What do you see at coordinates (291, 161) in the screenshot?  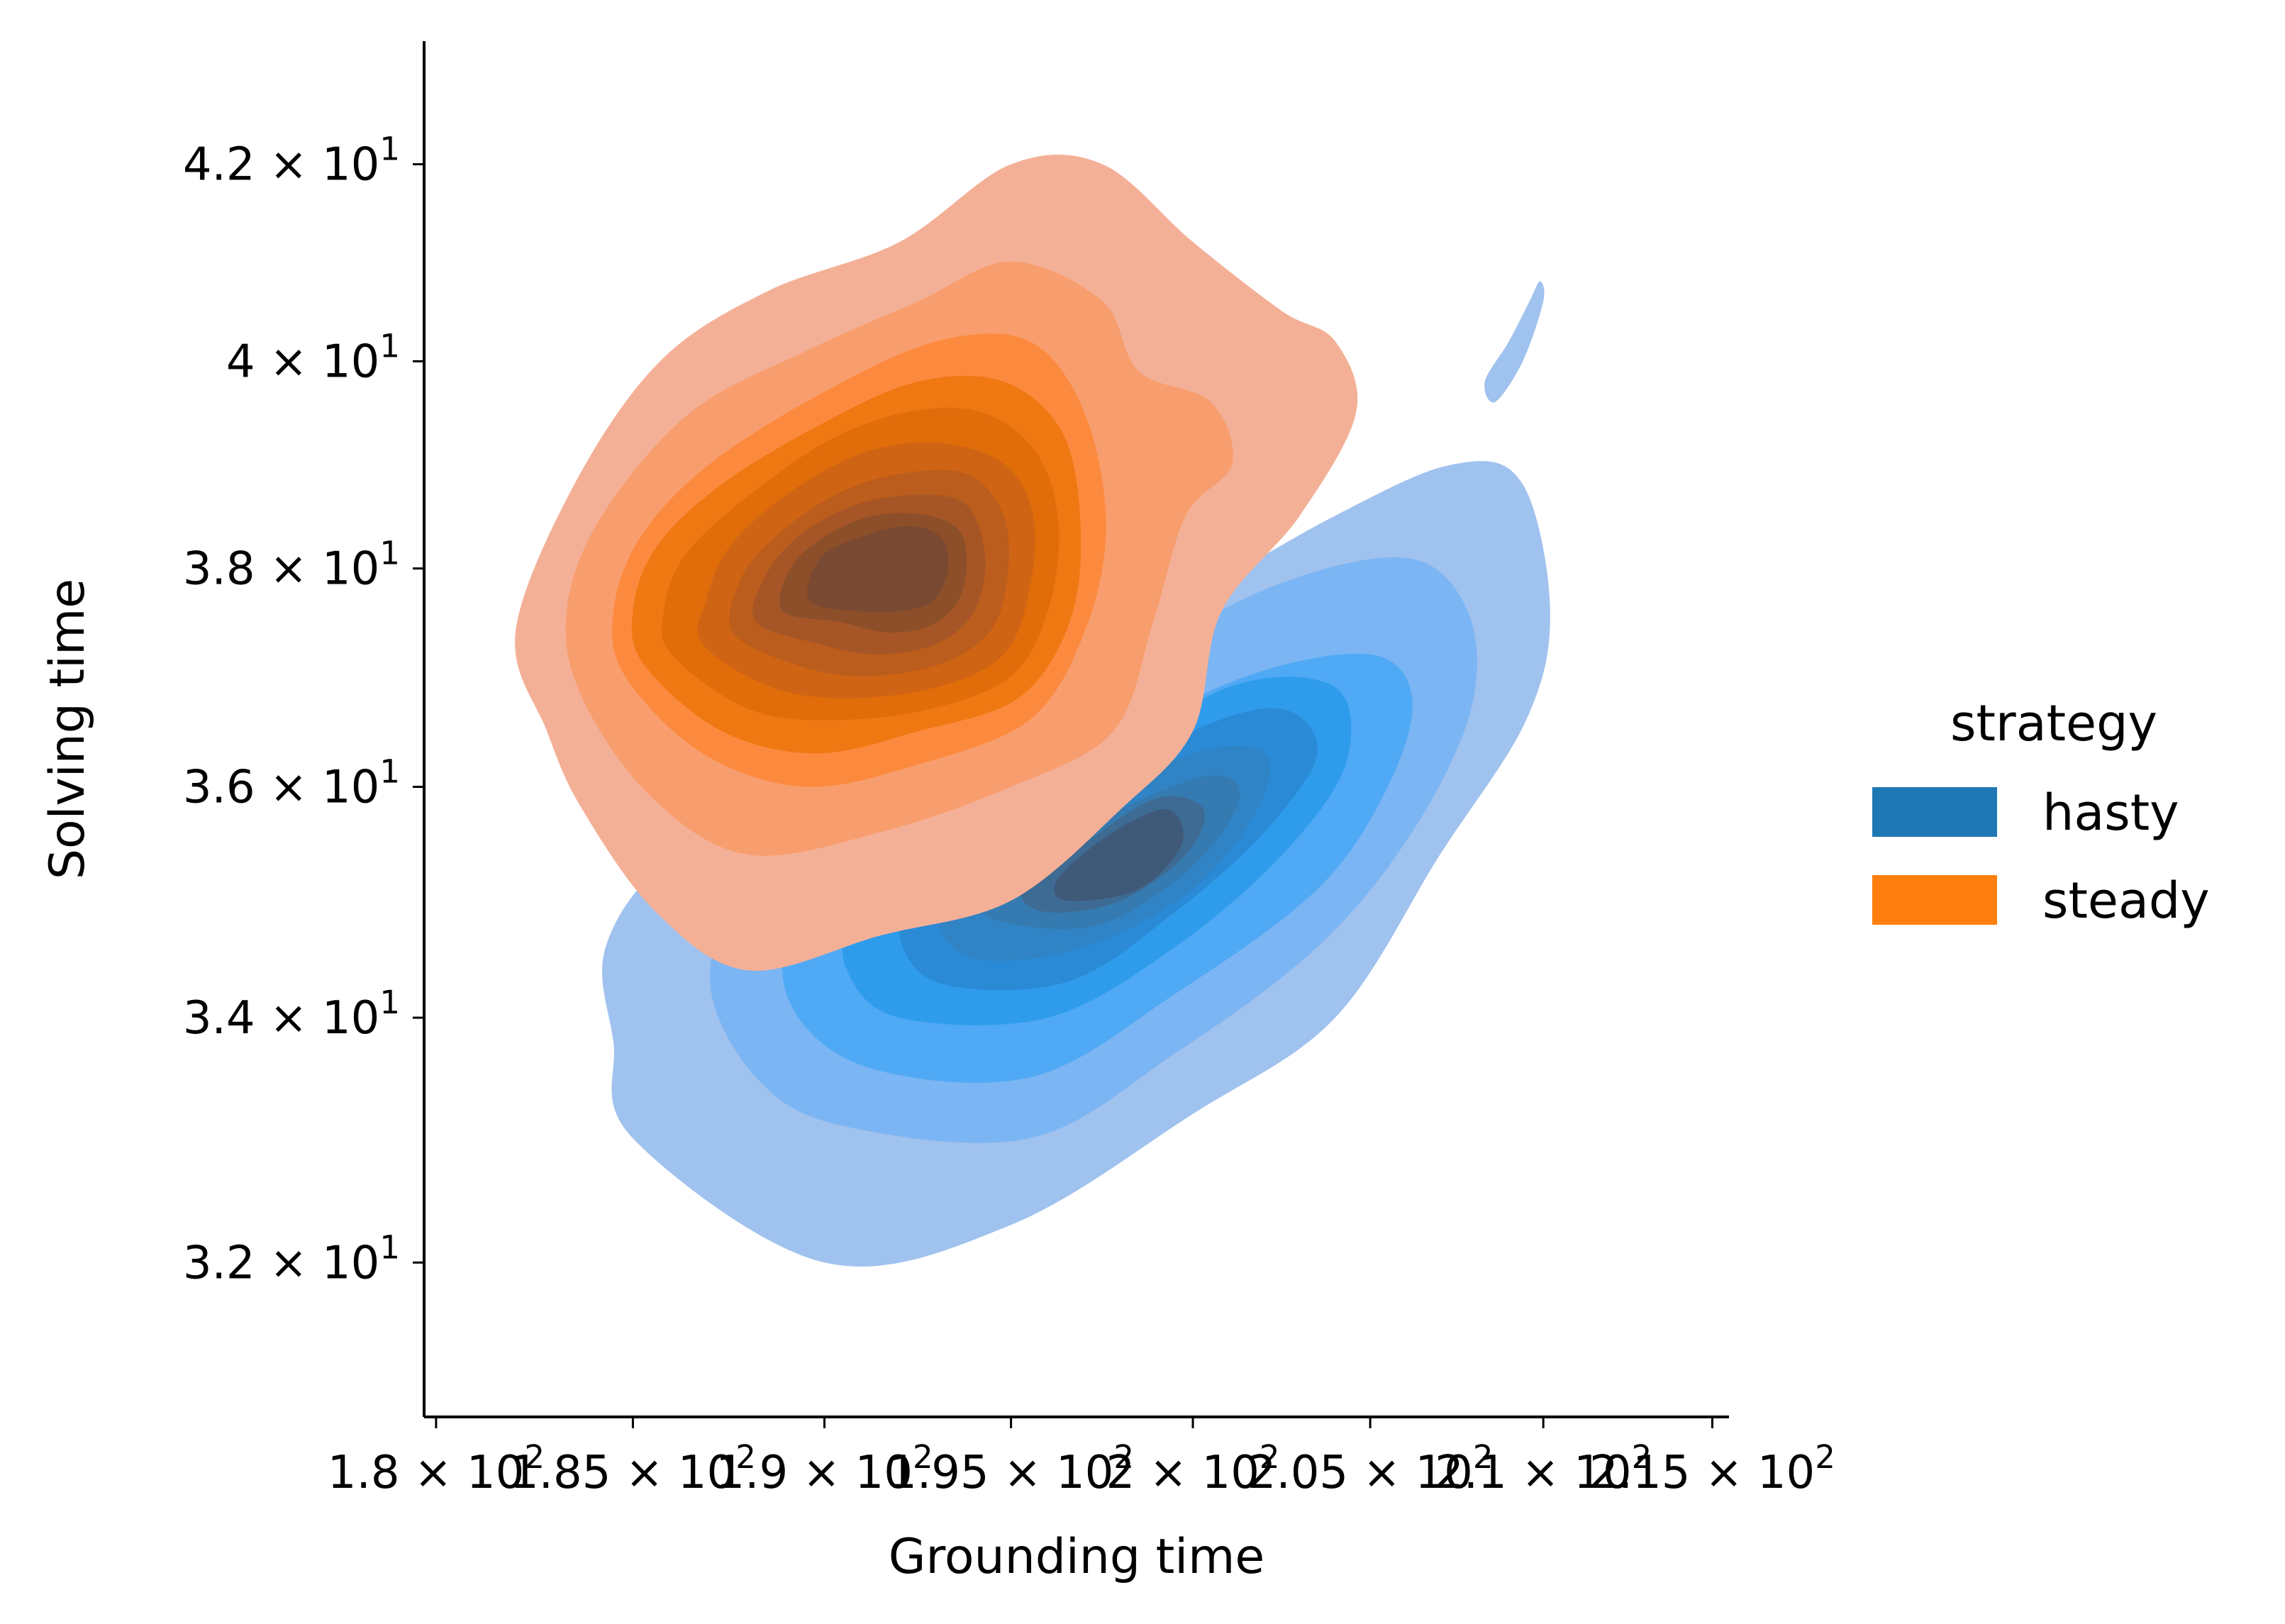 I see `y-tick-label: 4.2 × 101` at bounding box center [291, 161].